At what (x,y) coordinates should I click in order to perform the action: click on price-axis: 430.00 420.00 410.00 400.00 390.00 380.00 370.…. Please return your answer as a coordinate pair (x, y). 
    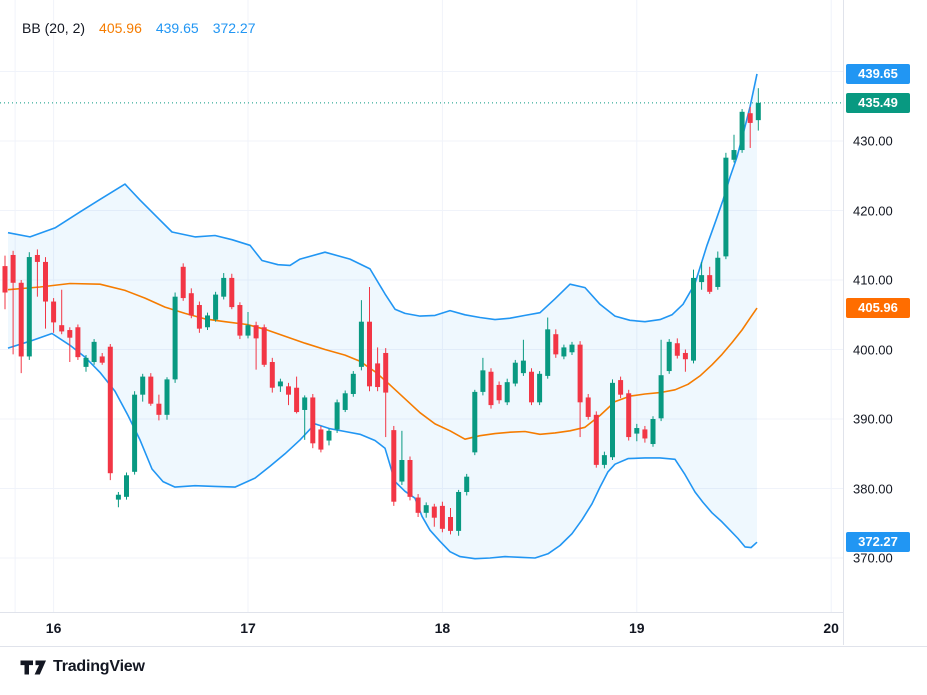
    Looking at the image, I should click on (885, 322).